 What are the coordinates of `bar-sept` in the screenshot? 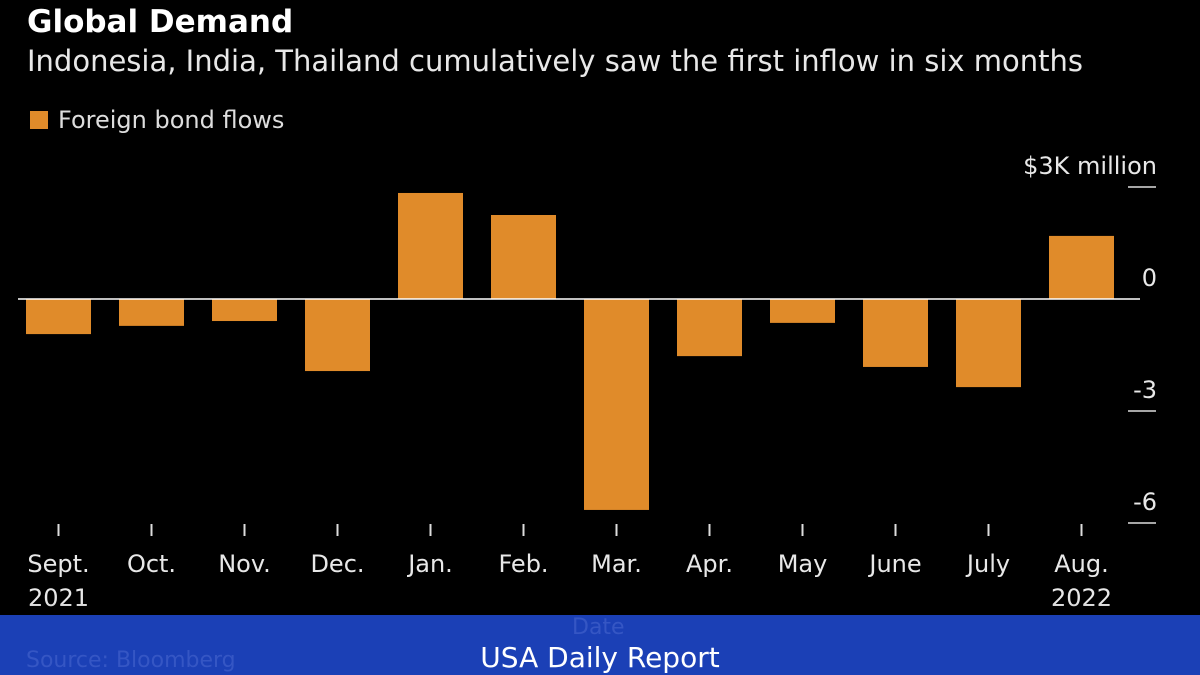 It's located at (58, 317).